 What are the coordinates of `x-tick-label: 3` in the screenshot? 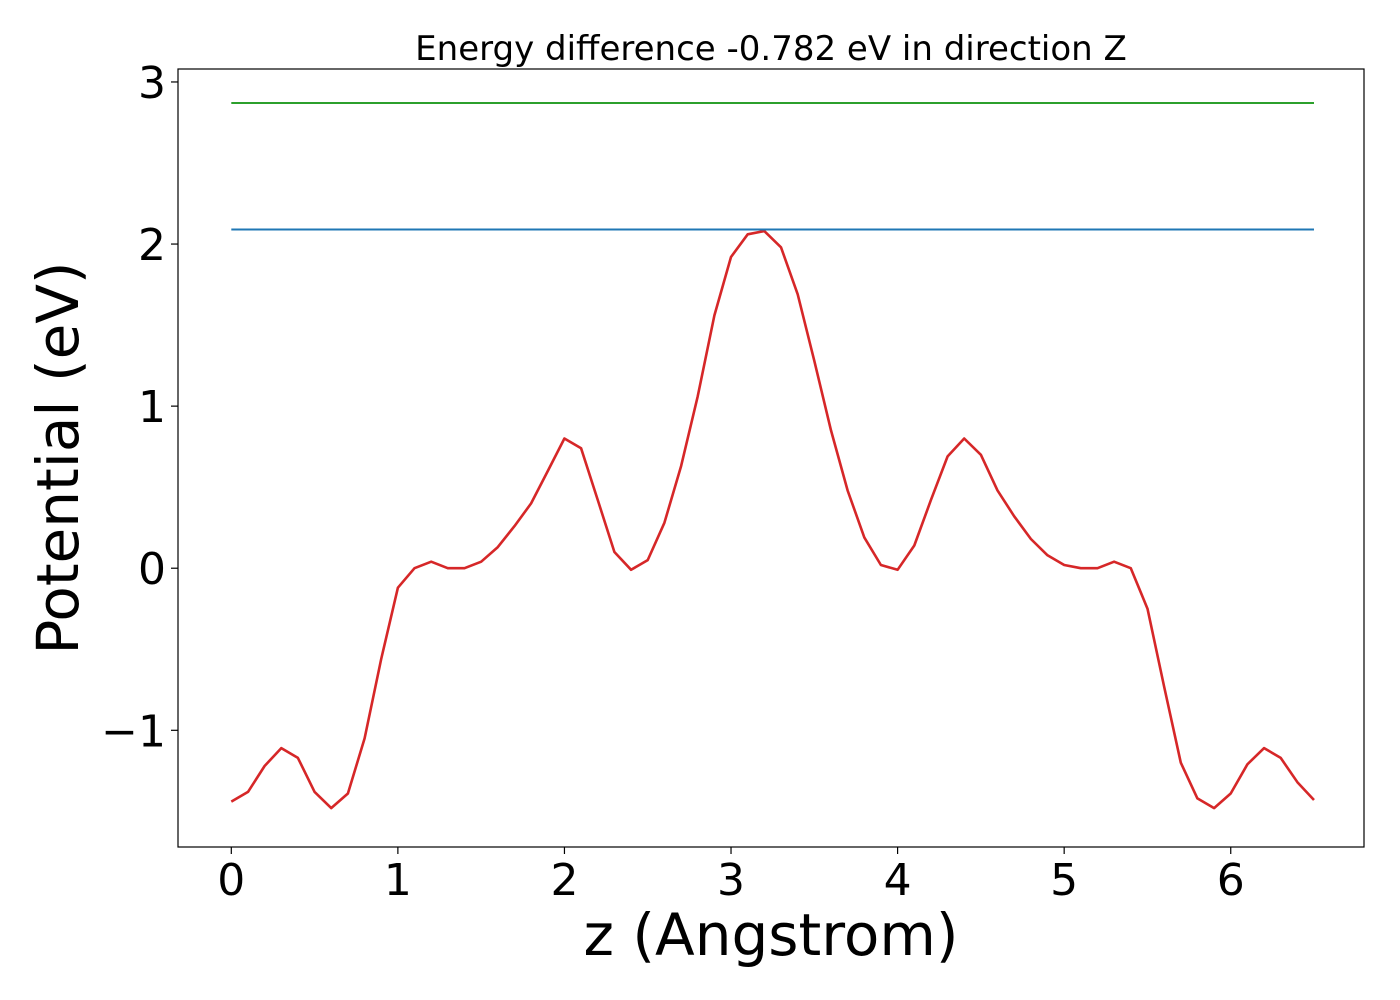 It's located at (731, 880).